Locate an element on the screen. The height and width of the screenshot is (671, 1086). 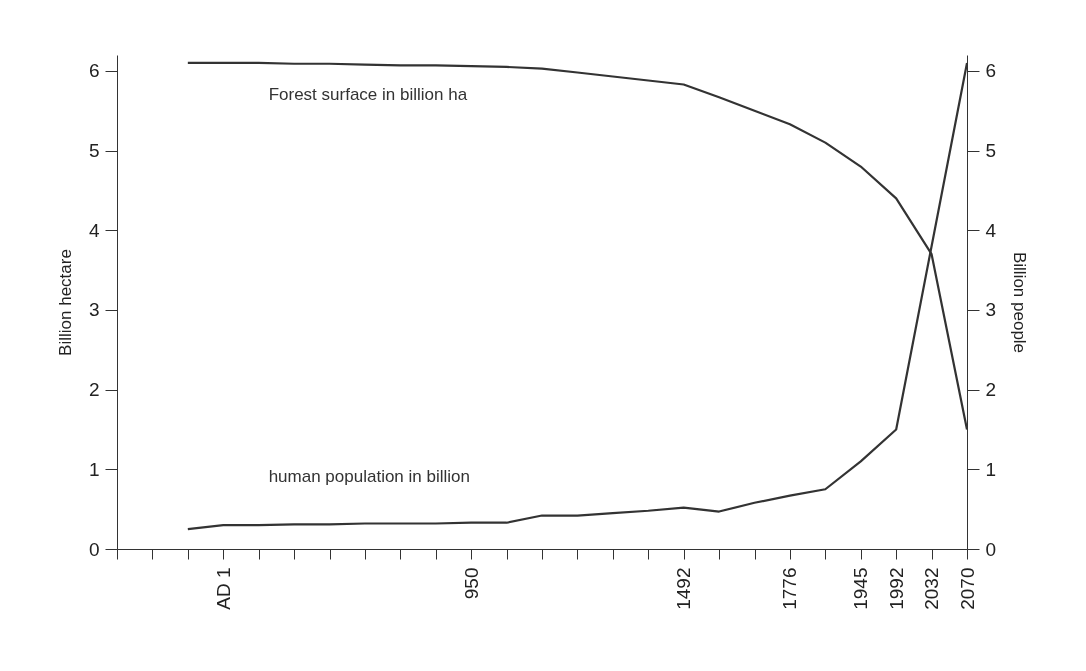
series-label: Forest surface in billion ha is located at coordinates (368, 94).